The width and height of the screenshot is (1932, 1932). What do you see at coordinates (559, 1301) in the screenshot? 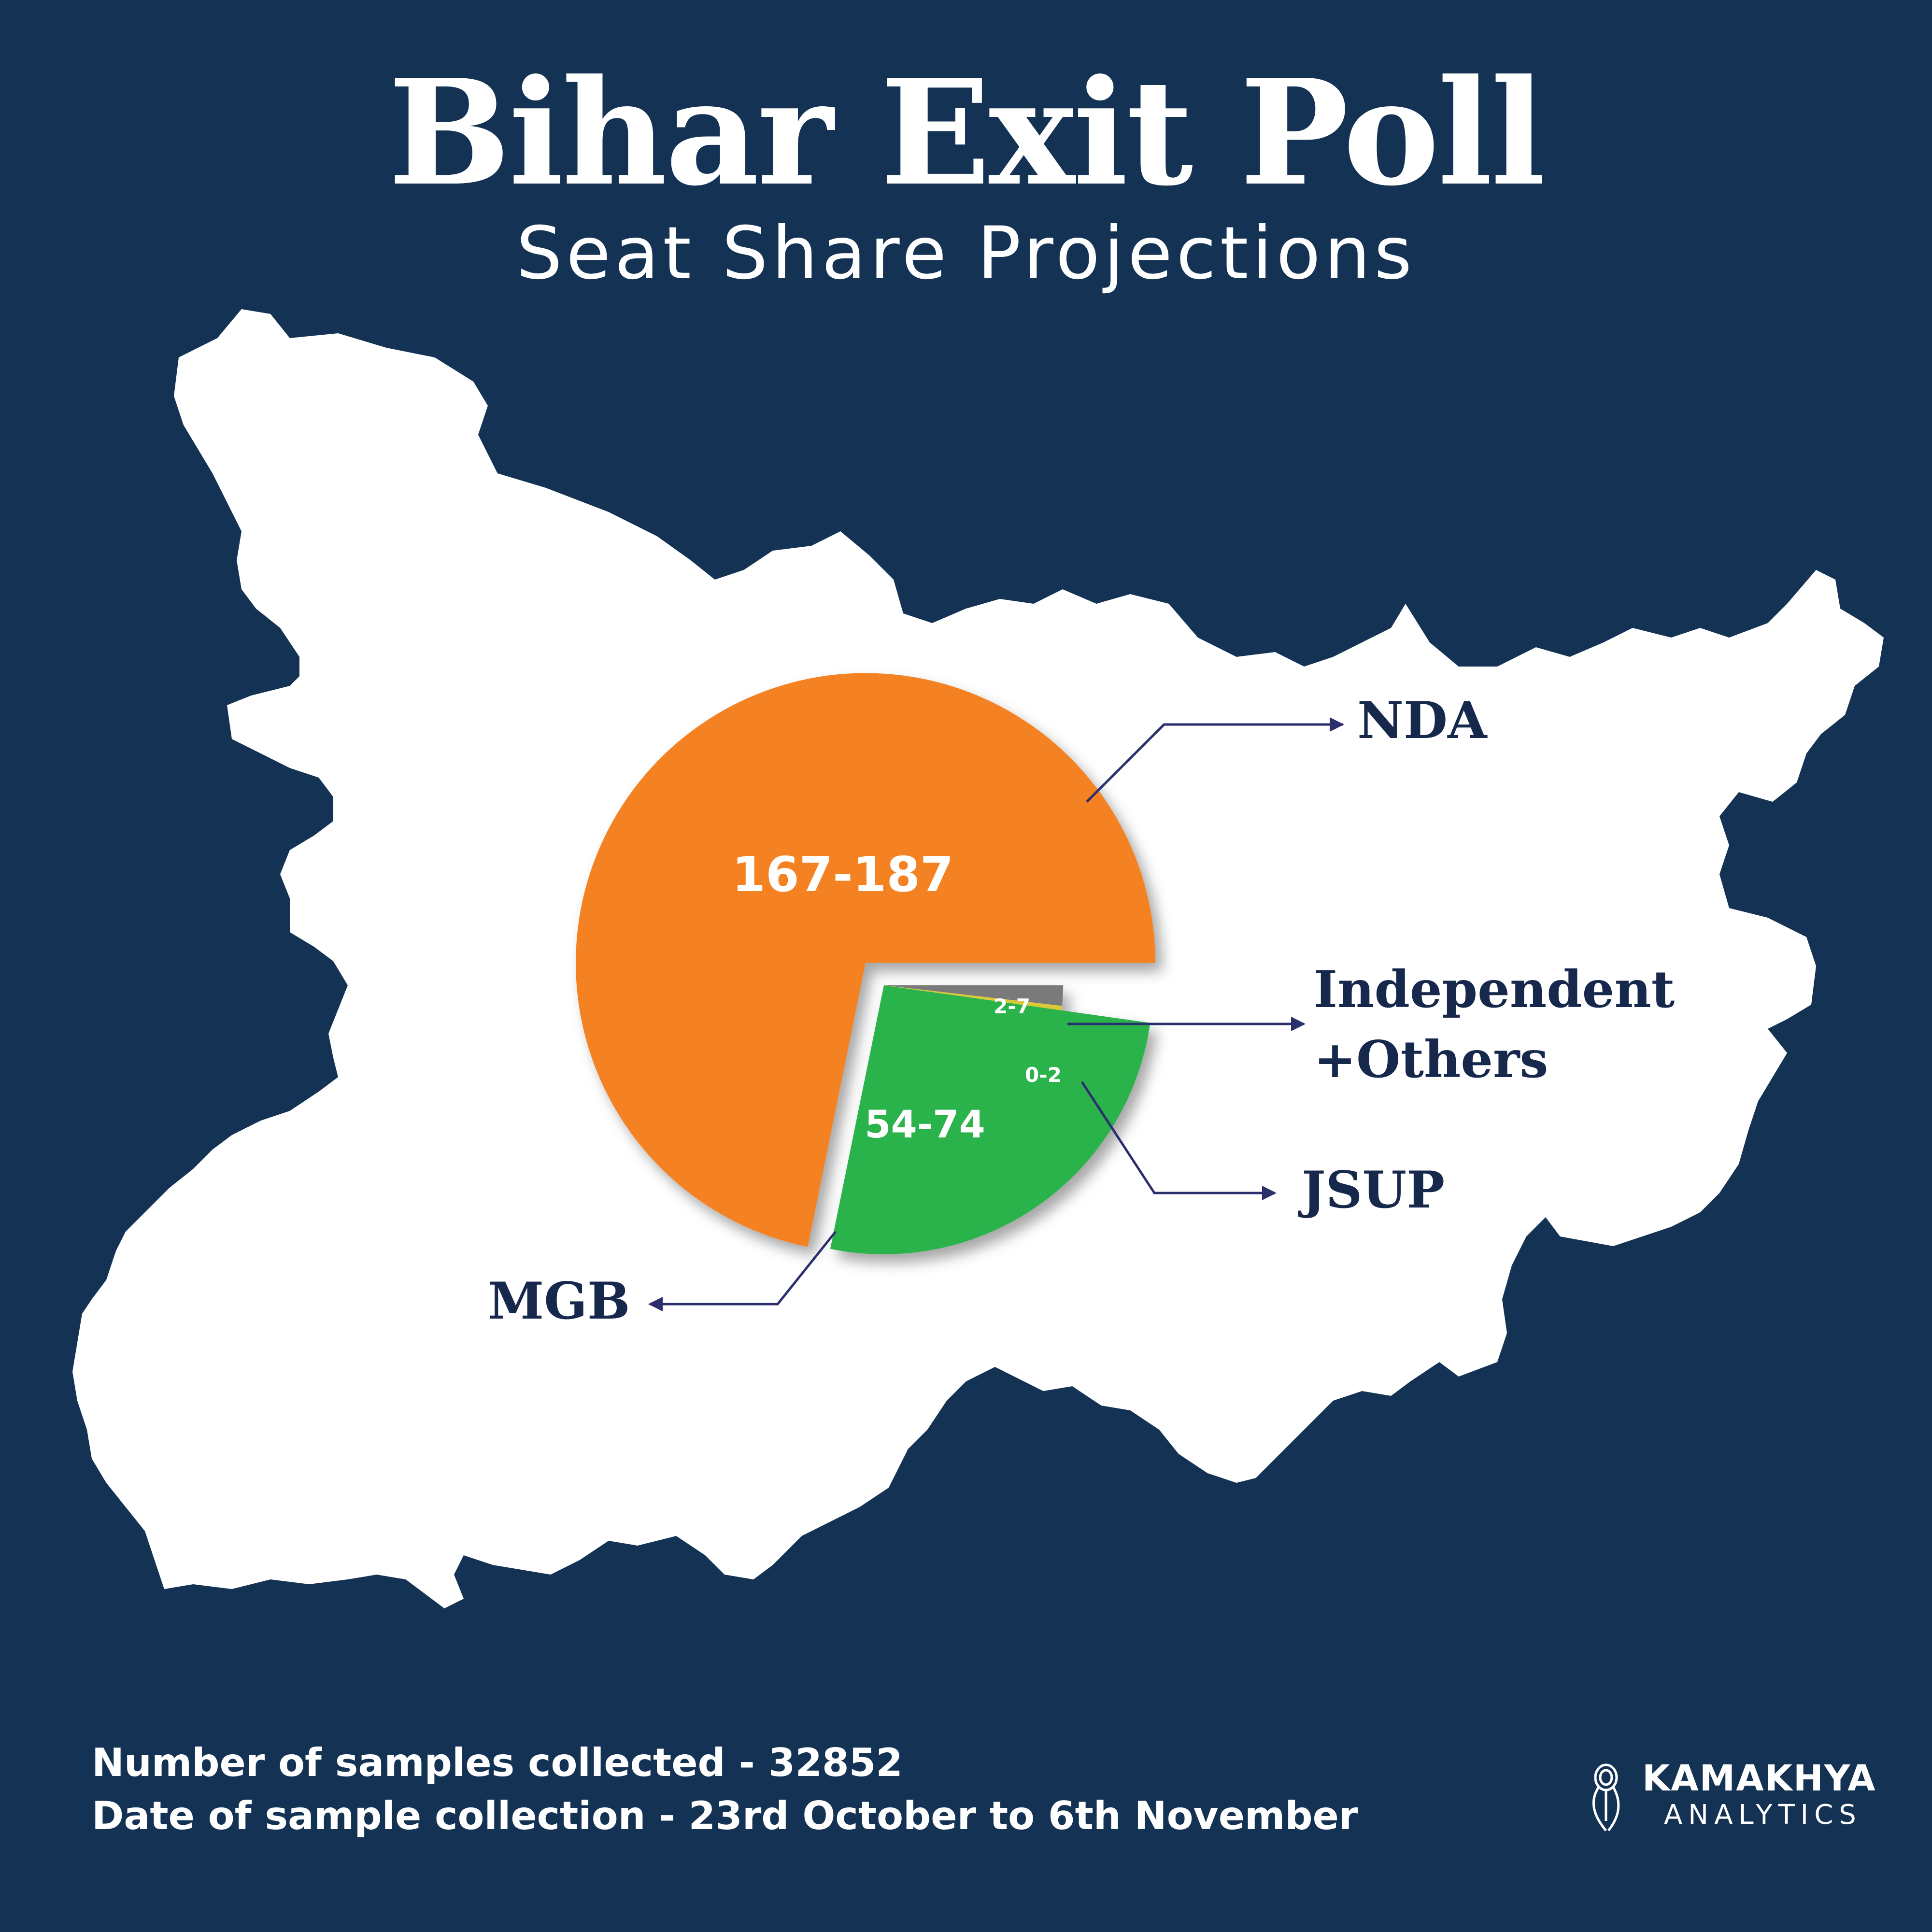
I see `callout-mgb: MGB` at bounding box center [559, 1301].